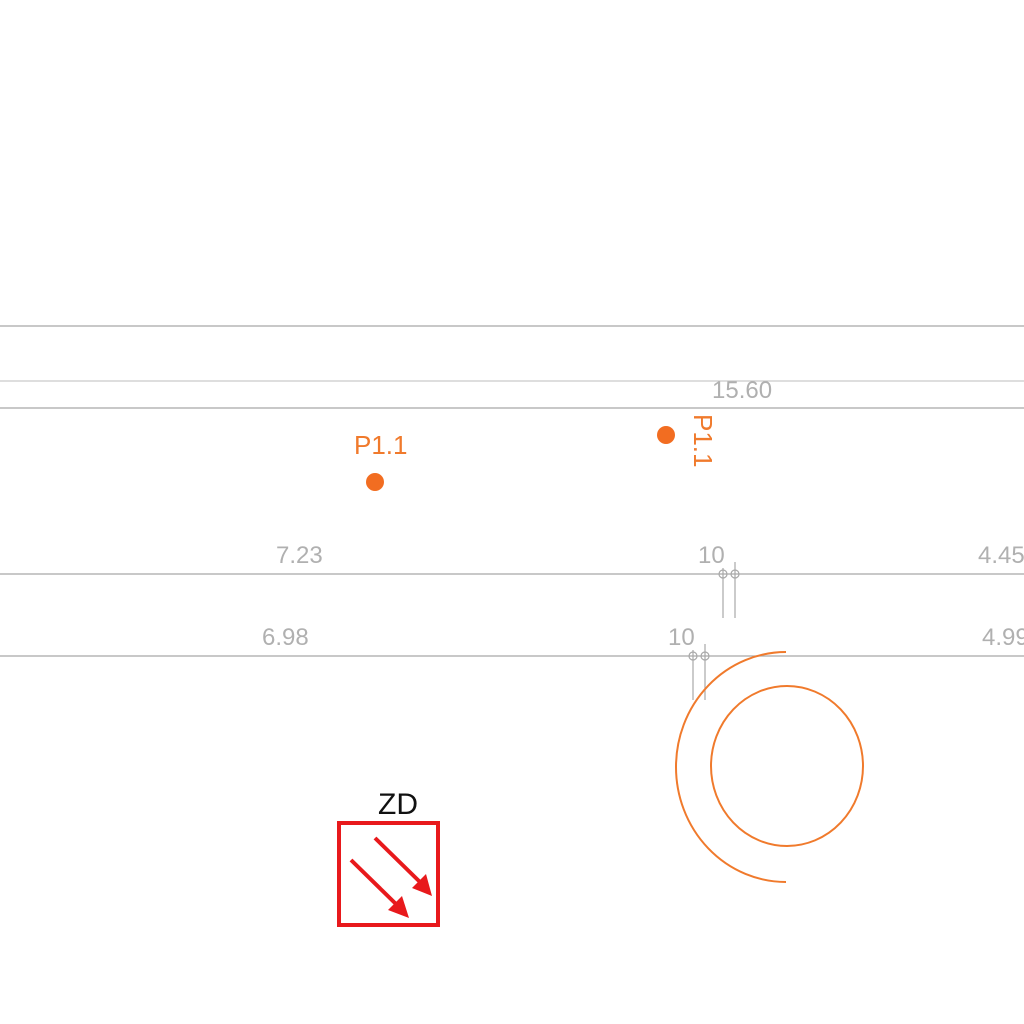 The image size is (1024, 1024). I want to click on survey-point-1-label: P1.1, so click(381, 445).